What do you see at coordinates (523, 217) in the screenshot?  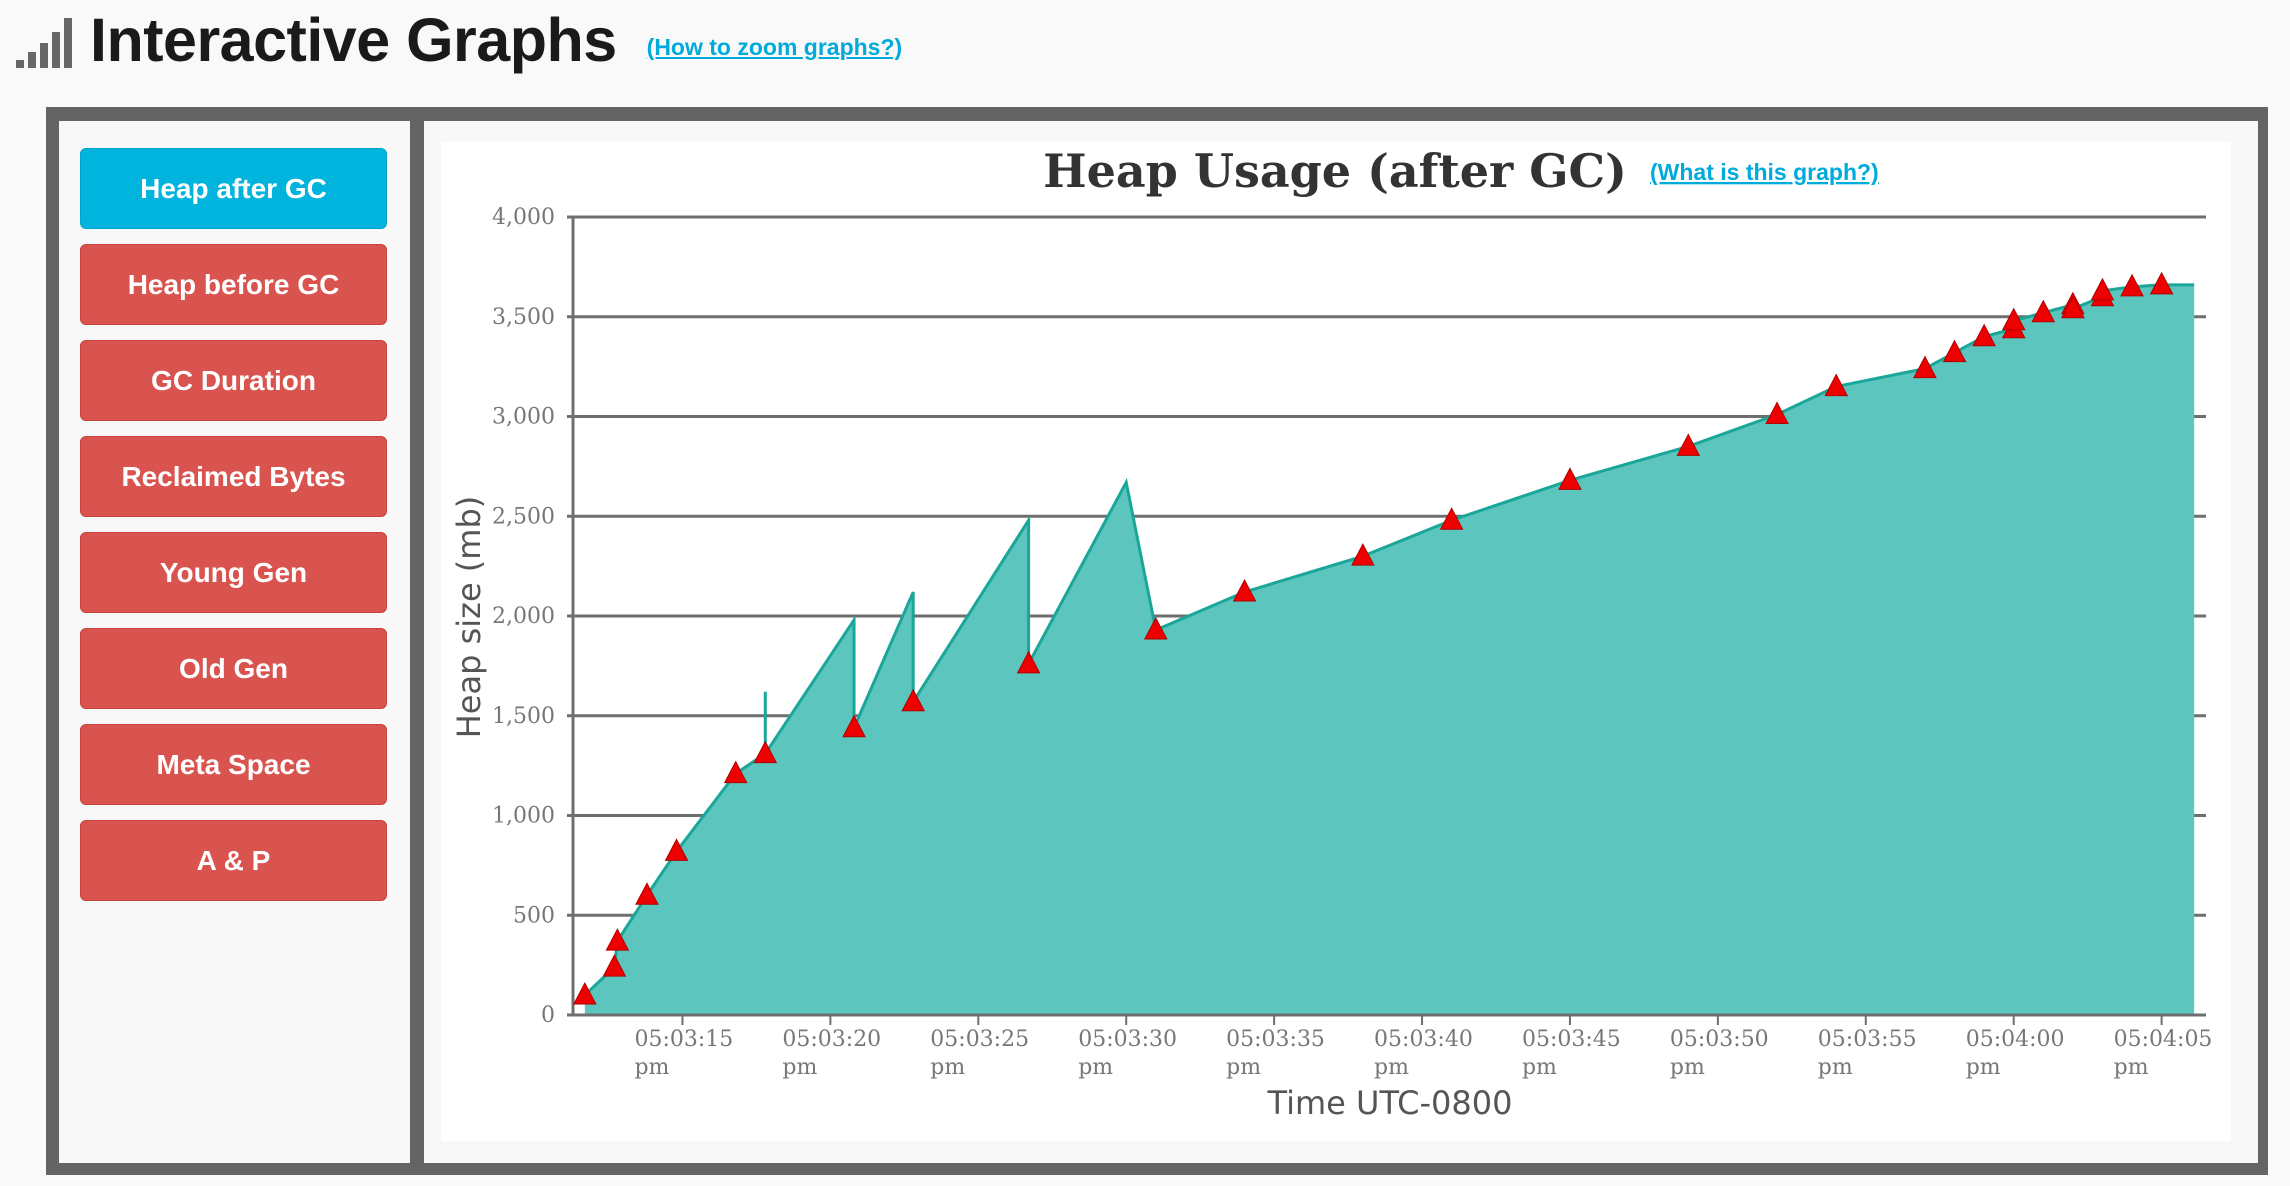 I see `y-tick-label: 4,000` at bounding box center [523, 217].